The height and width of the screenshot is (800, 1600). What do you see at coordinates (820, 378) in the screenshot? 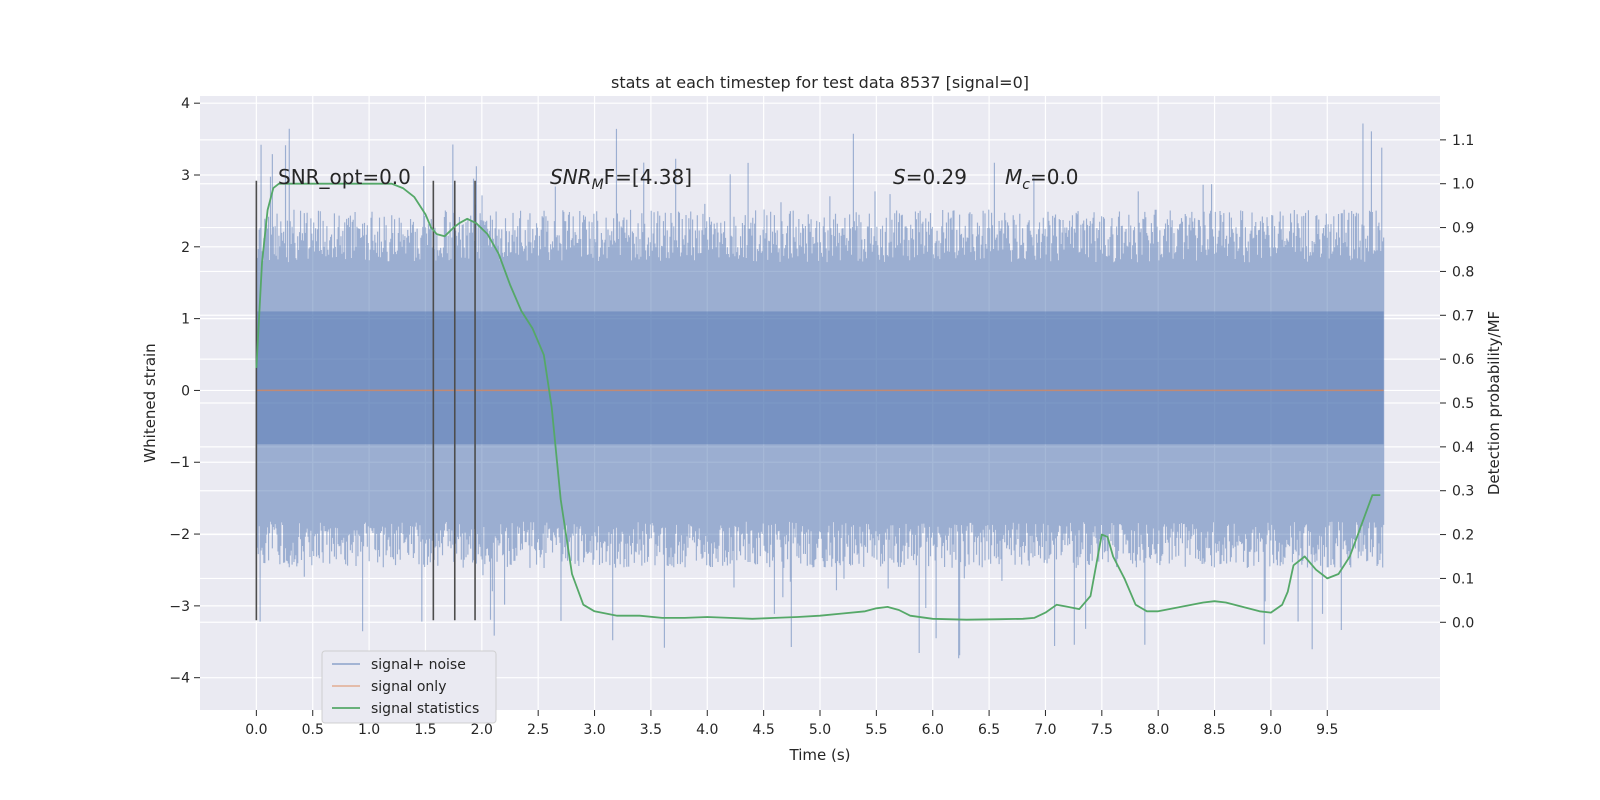
I see `noise-core-band` at bounding box center [820, 378].